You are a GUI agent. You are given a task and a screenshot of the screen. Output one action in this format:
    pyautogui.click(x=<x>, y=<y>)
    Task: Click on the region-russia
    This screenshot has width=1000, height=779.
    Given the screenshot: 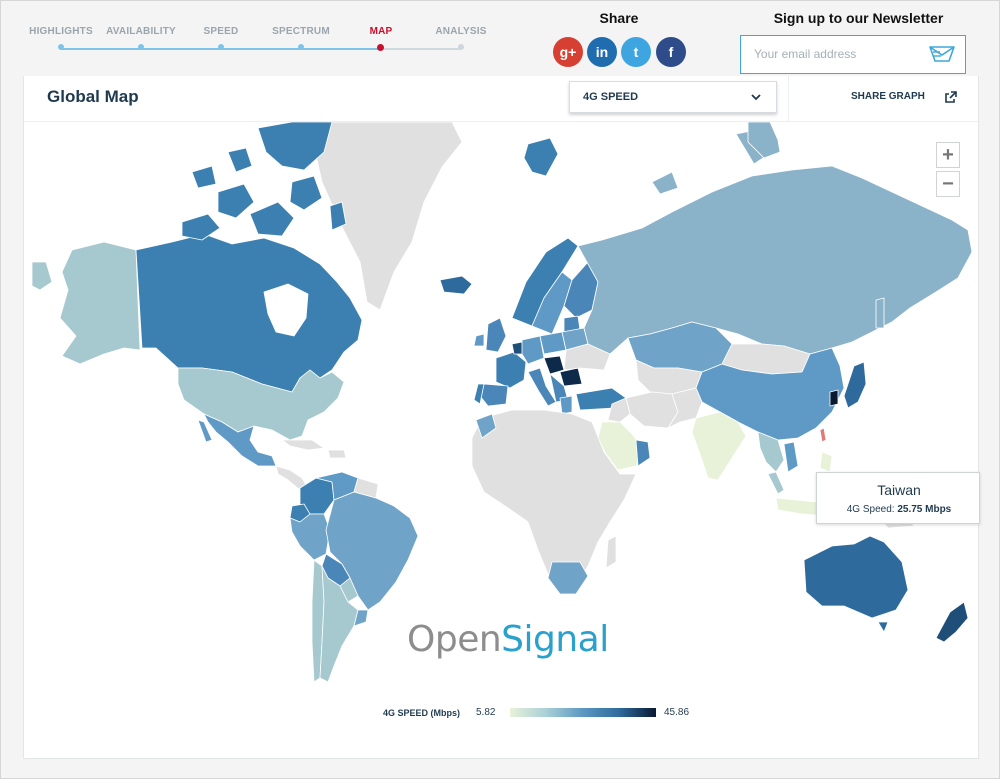 What is the action you would take?
    pyautogui.click(x=774, y=260)
    